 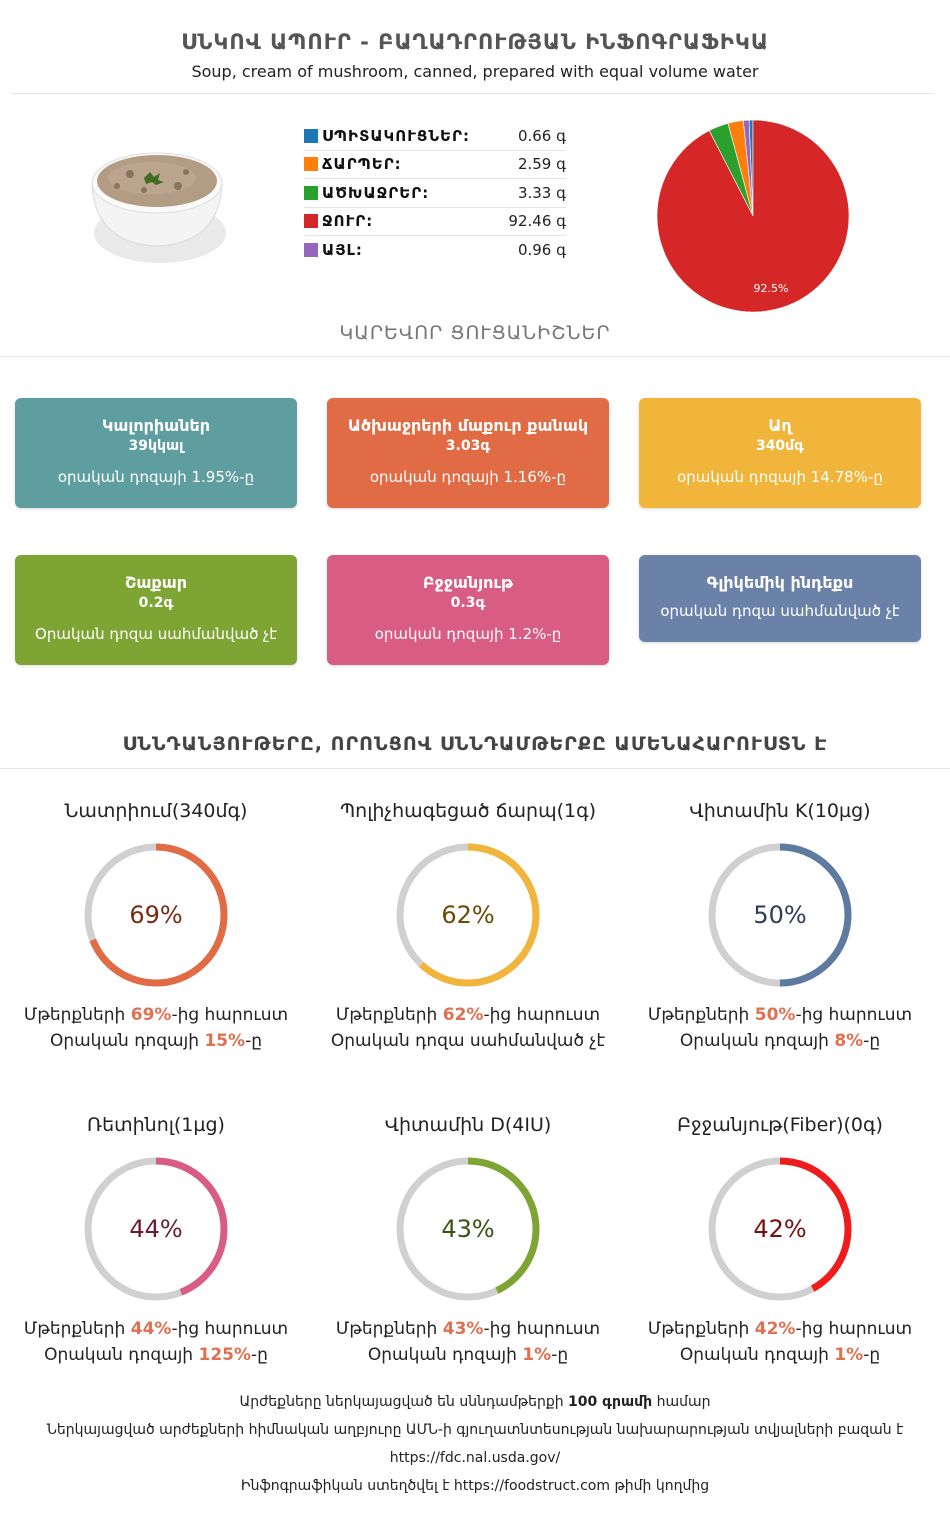 What do you see at coordinates (780, 477) in the screenshot?
I see `card-note: օրական դոզայի 14.78%-ը` at bounding box center [780, 477].